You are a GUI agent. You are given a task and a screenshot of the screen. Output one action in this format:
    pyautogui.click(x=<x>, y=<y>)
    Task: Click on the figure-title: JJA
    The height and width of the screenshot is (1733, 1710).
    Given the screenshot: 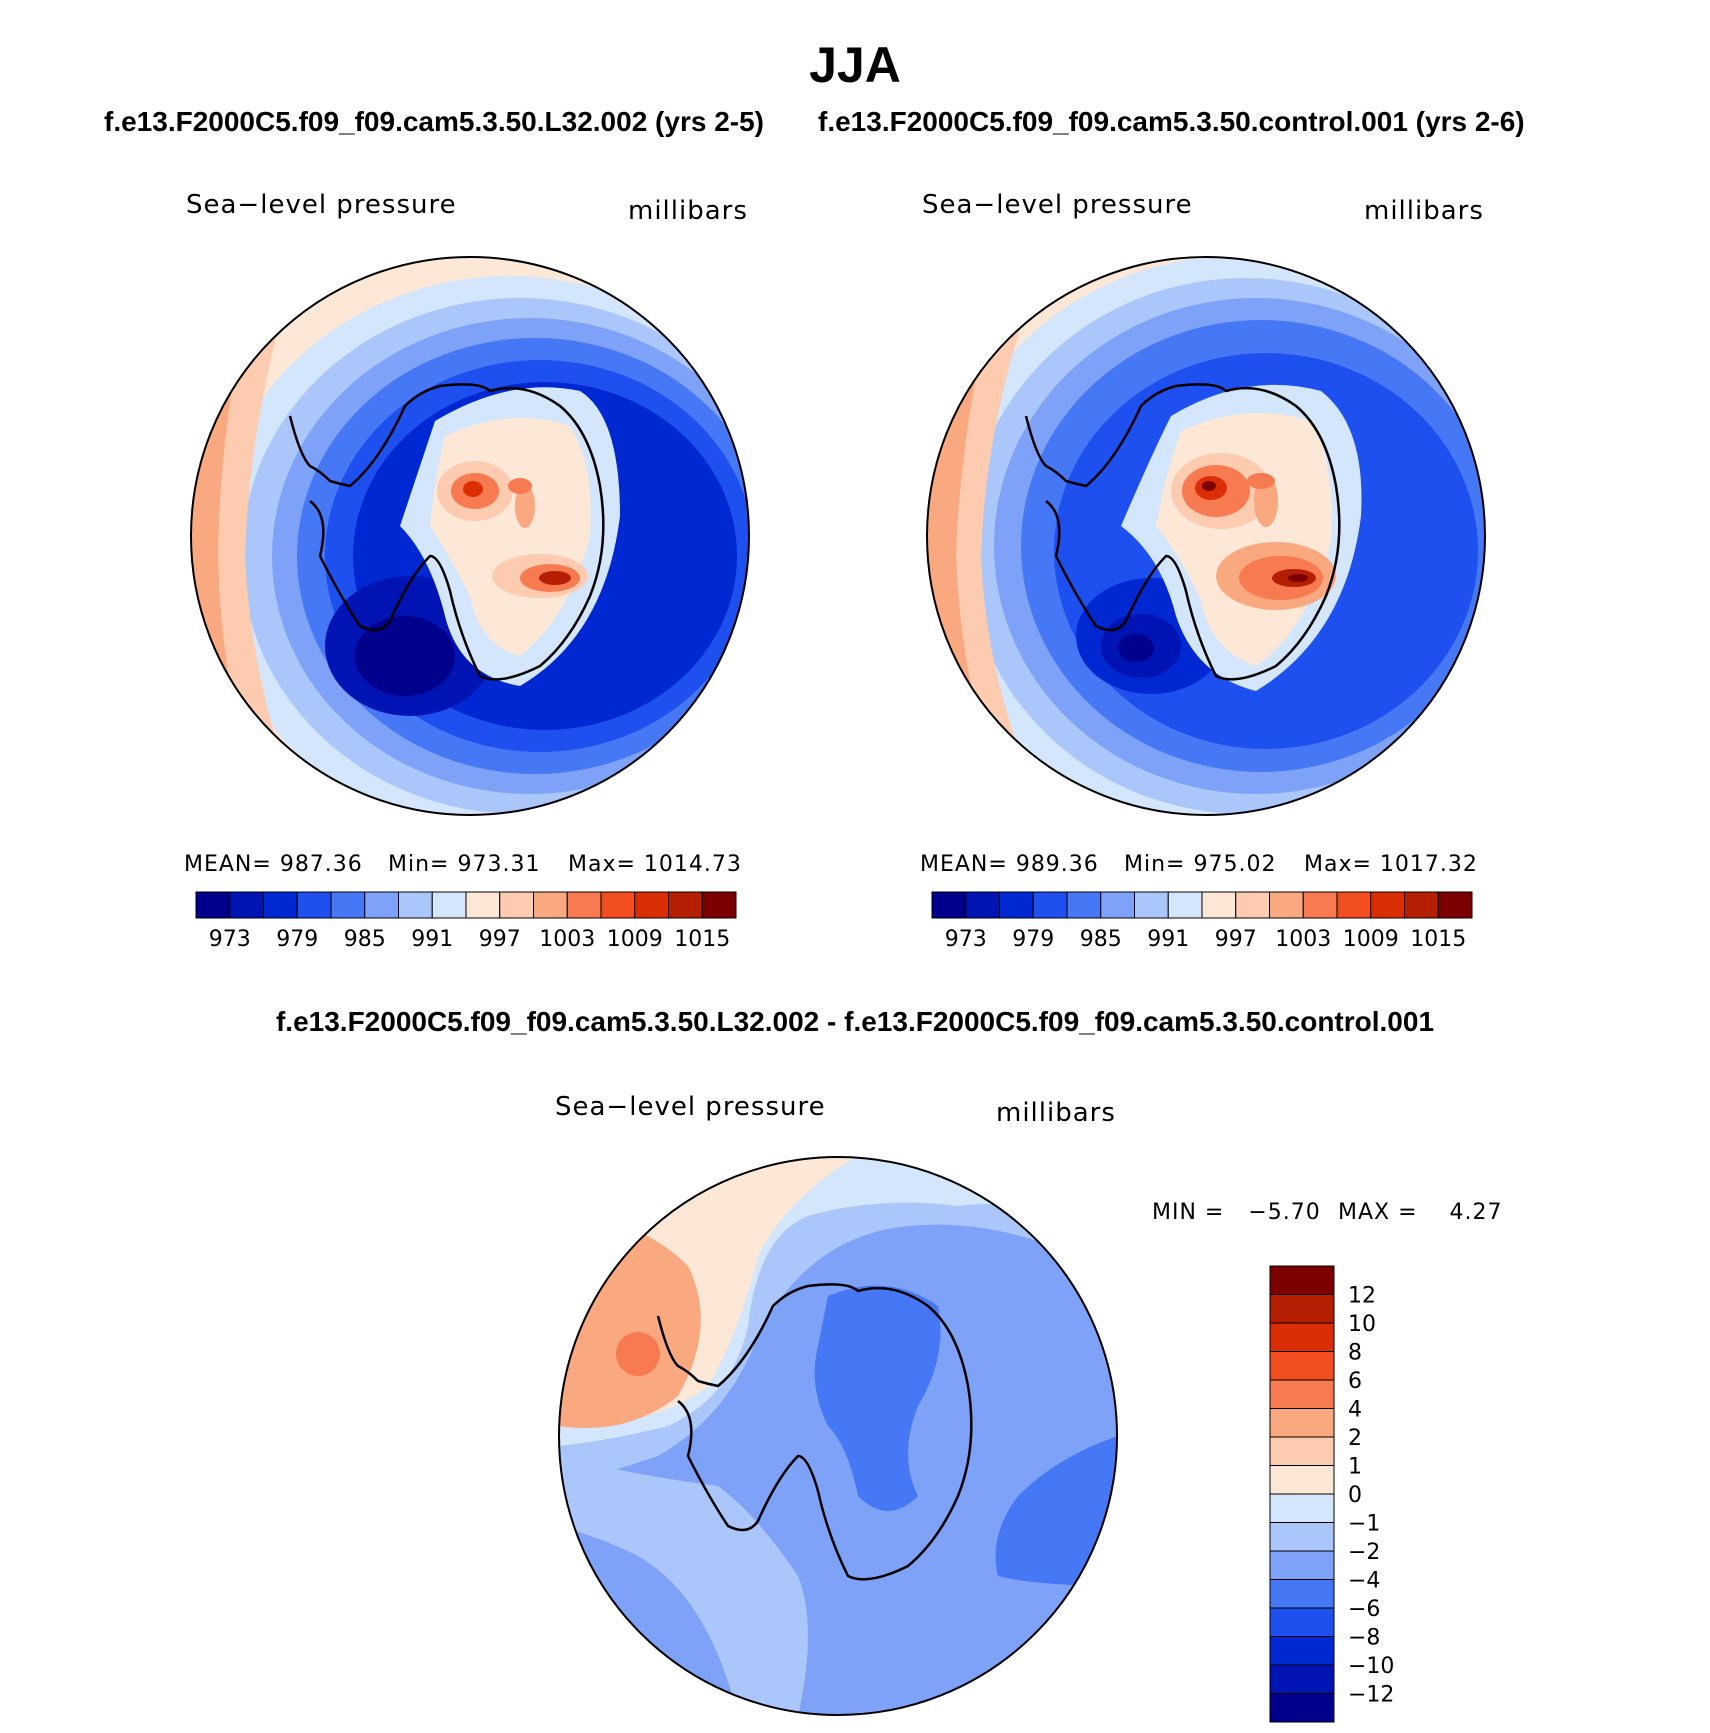 What is the action you would take?
    pyautogui.click(x=855, y=65)
    